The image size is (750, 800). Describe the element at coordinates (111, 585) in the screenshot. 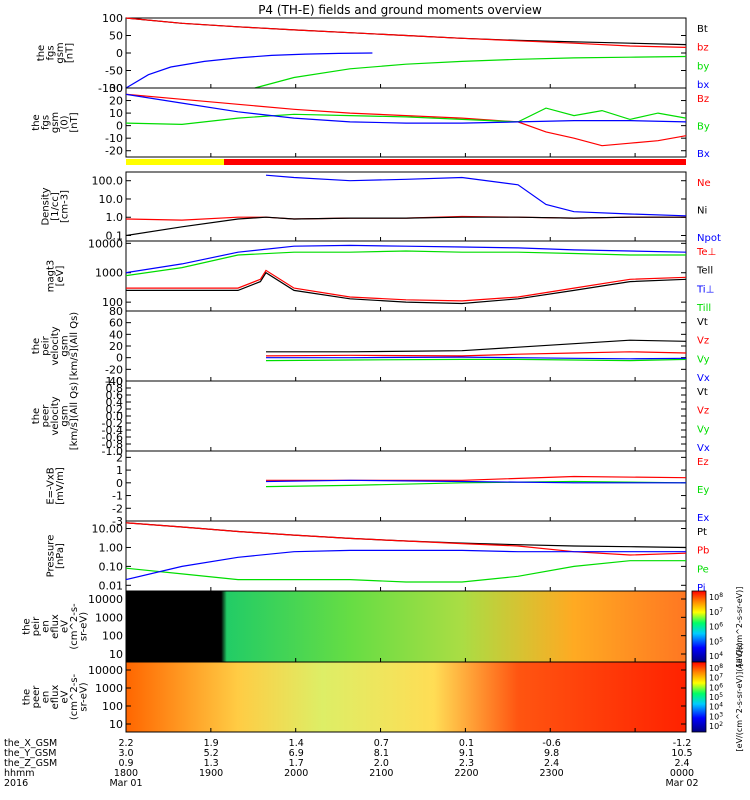

I see `y-tick-label: 0.01` at that location.